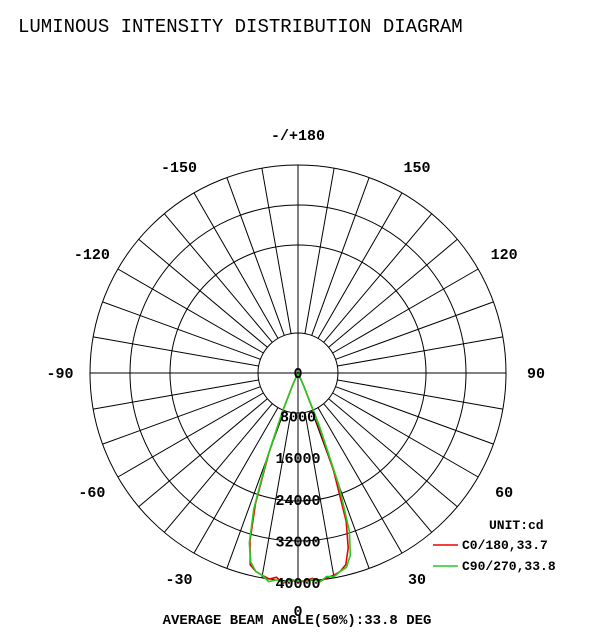  I want to click on legend-label-1: C90/270,33.8, so click(509, 566).